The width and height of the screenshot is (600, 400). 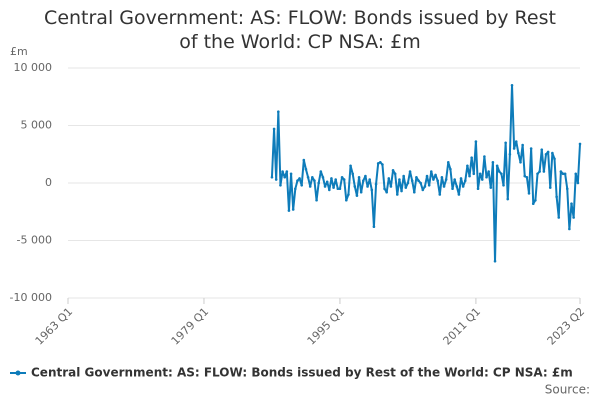 I want to click on y-axis-label: £m, so click(x=19, y=51).